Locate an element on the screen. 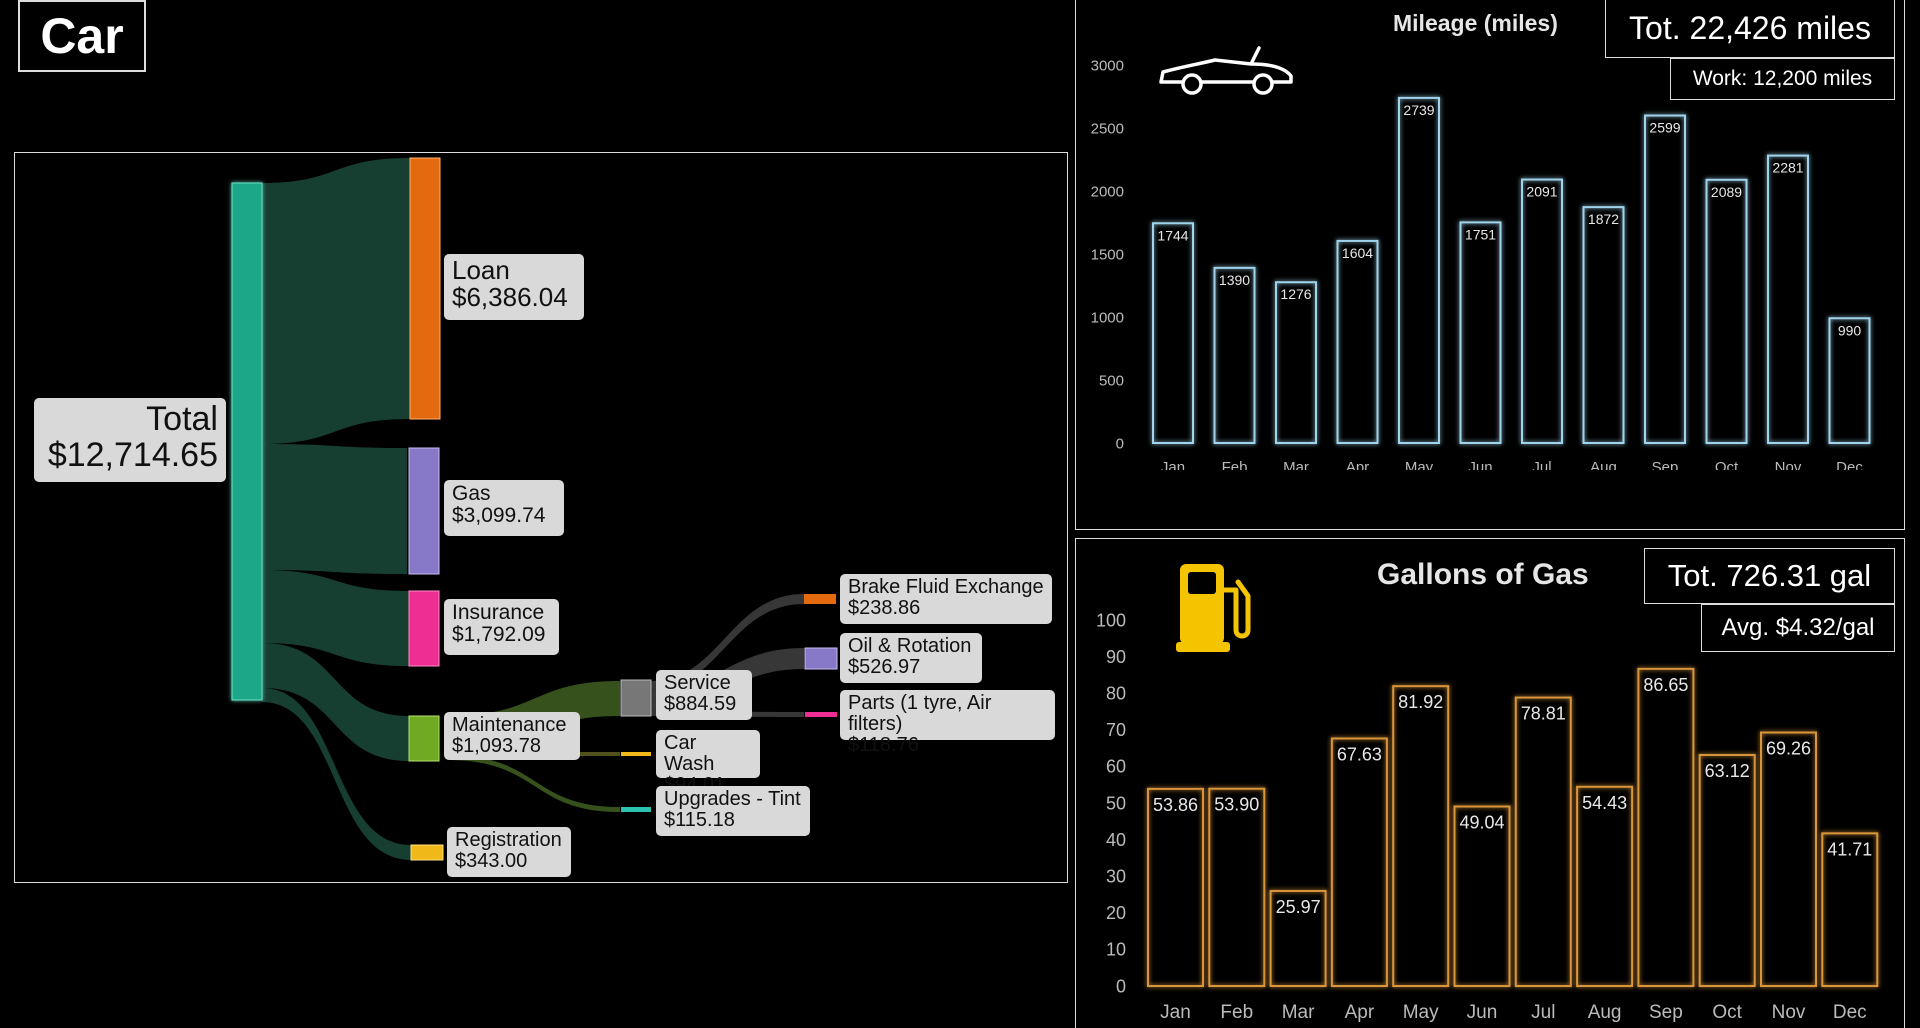 This screenshot has height=1028, width=1920. label-insurance-name: Insurance is located at coordinates (498, 612).